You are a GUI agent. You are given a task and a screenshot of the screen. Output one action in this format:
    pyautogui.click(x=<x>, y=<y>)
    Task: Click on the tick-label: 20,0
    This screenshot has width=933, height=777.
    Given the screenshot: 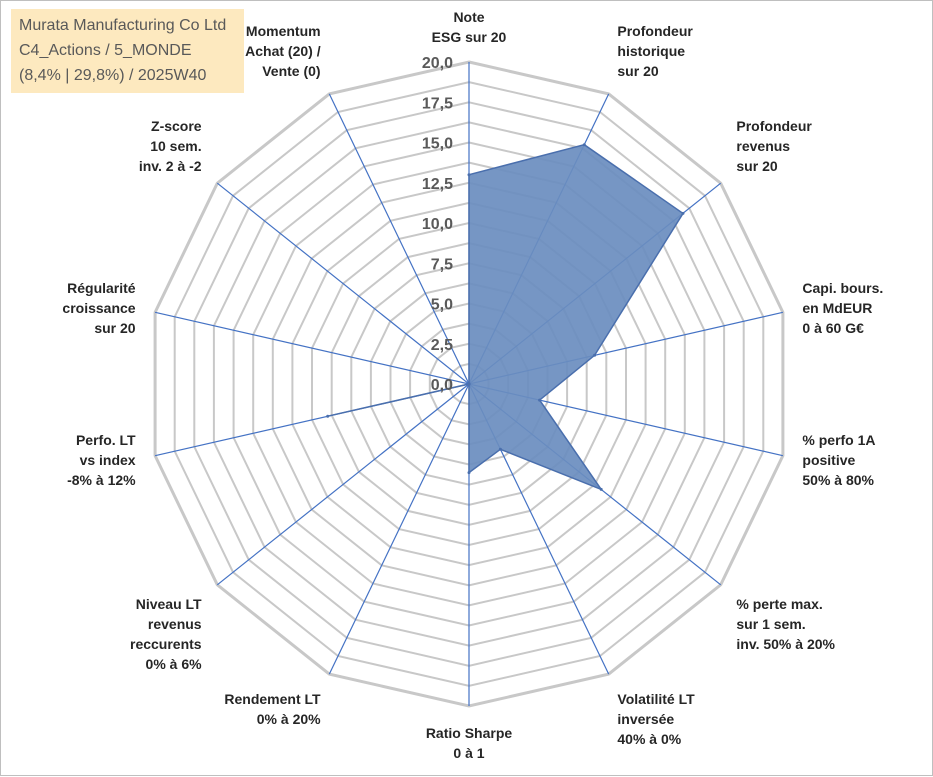 What is the action you would take?
    pyautogui.click(x=437, y=63)
    